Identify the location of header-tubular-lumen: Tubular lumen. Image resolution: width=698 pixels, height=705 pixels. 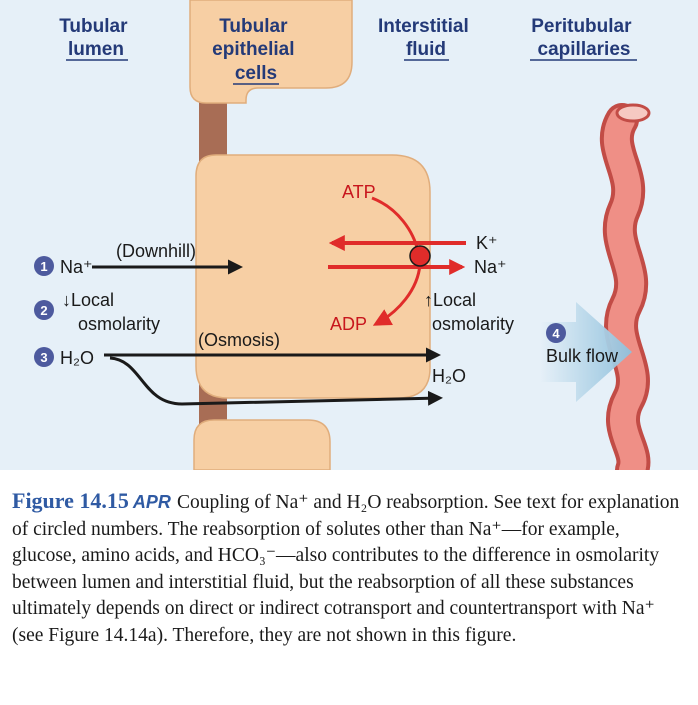
(96, 38).